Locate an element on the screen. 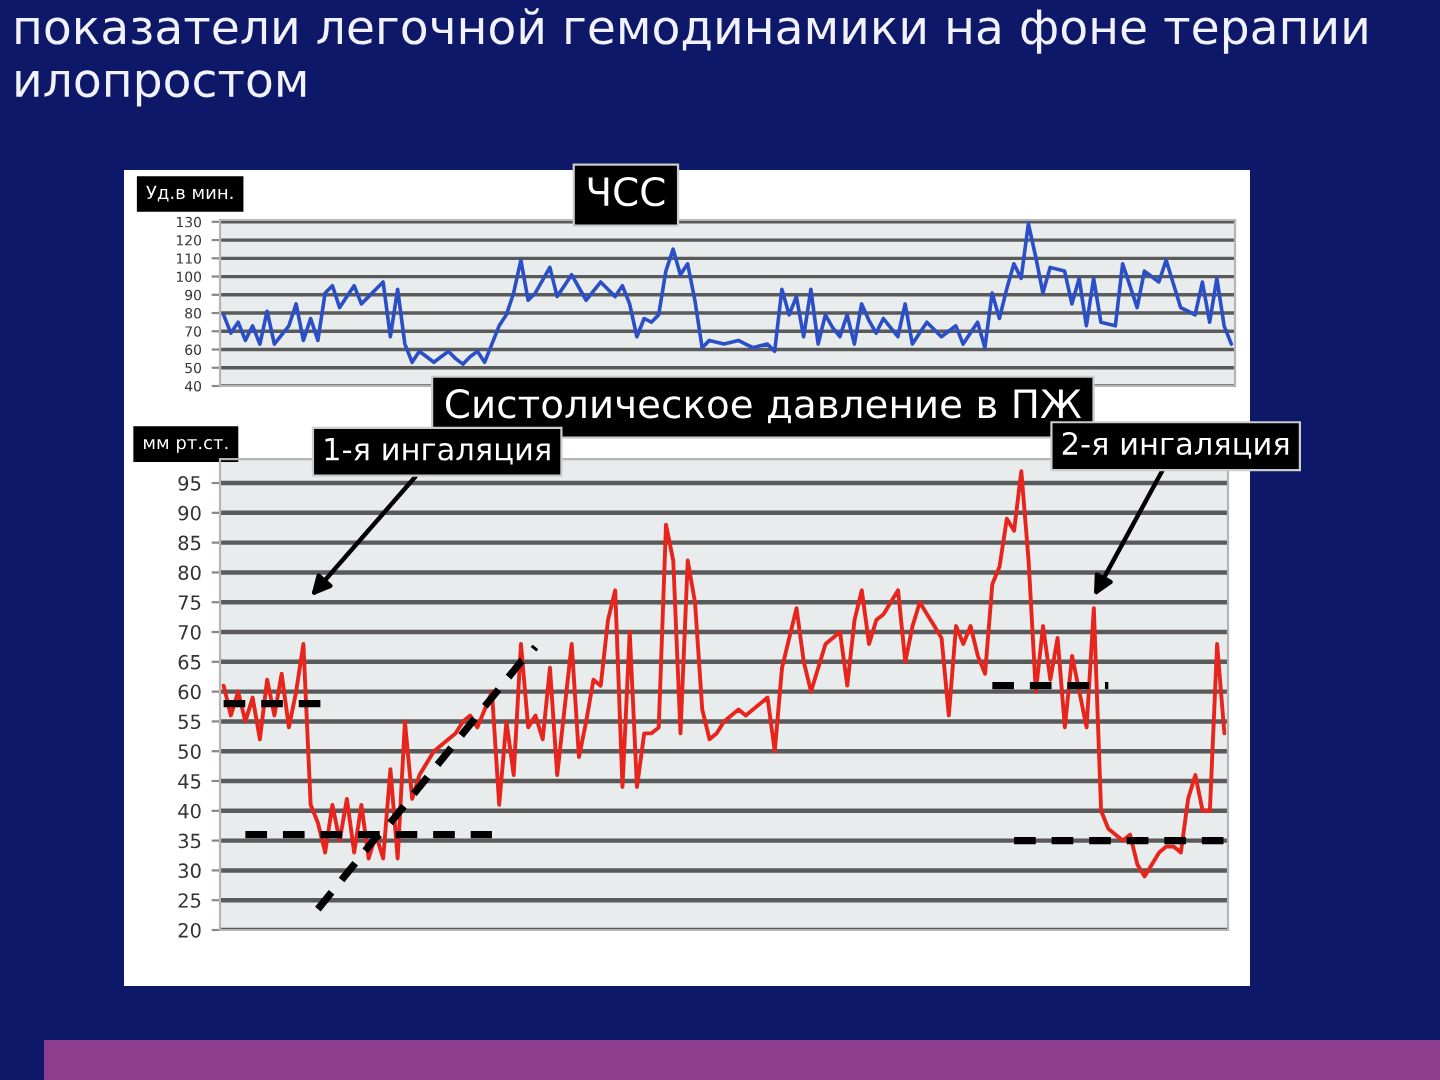 Image resolution: width=1440 pixels, height=1080 pixels. y-tick-label: 50 is located at coordinates (189, 751).